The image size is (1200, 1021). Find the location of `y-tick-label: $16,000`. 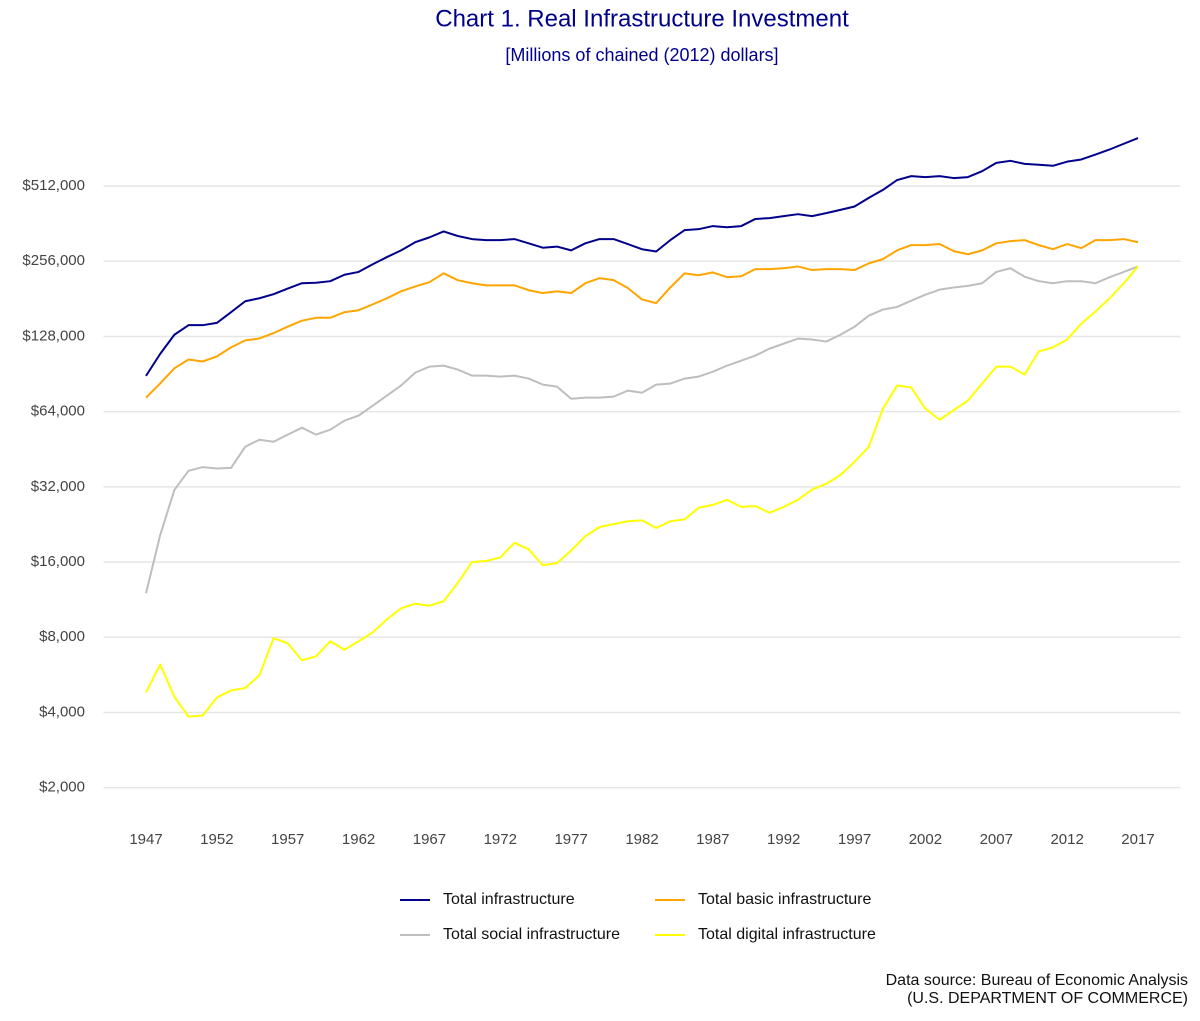

y-tick-label: $16,000 is located at coordinates (58, 561).